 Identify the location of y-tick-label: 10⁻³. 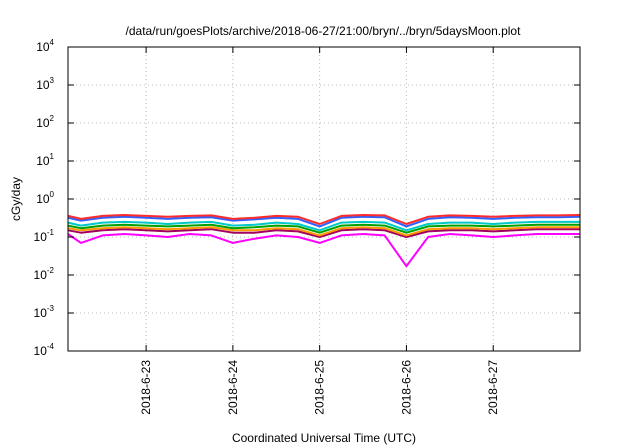
(44, 312).